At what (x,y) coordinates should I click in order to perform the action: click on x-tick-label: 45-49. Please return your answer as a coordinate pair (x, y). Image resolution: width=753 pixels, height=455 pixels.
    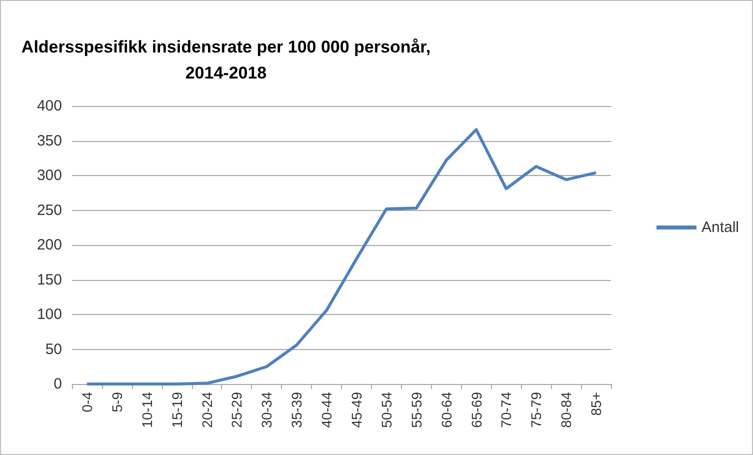
    Looking at the image, I should click on (356, 410).